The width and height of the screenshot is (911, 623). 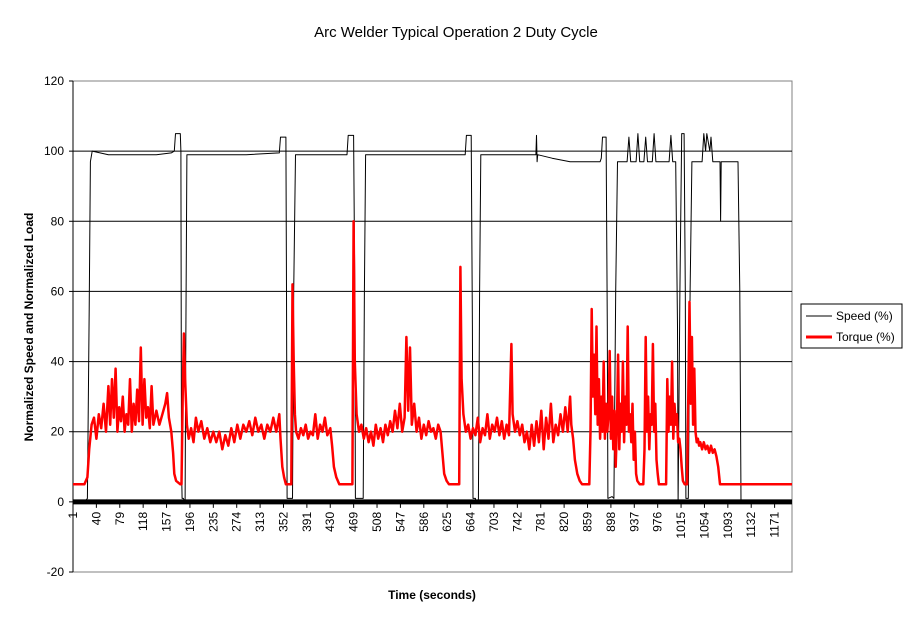 I want to click on x-tick-label: 586, so click(x=424, y=522).